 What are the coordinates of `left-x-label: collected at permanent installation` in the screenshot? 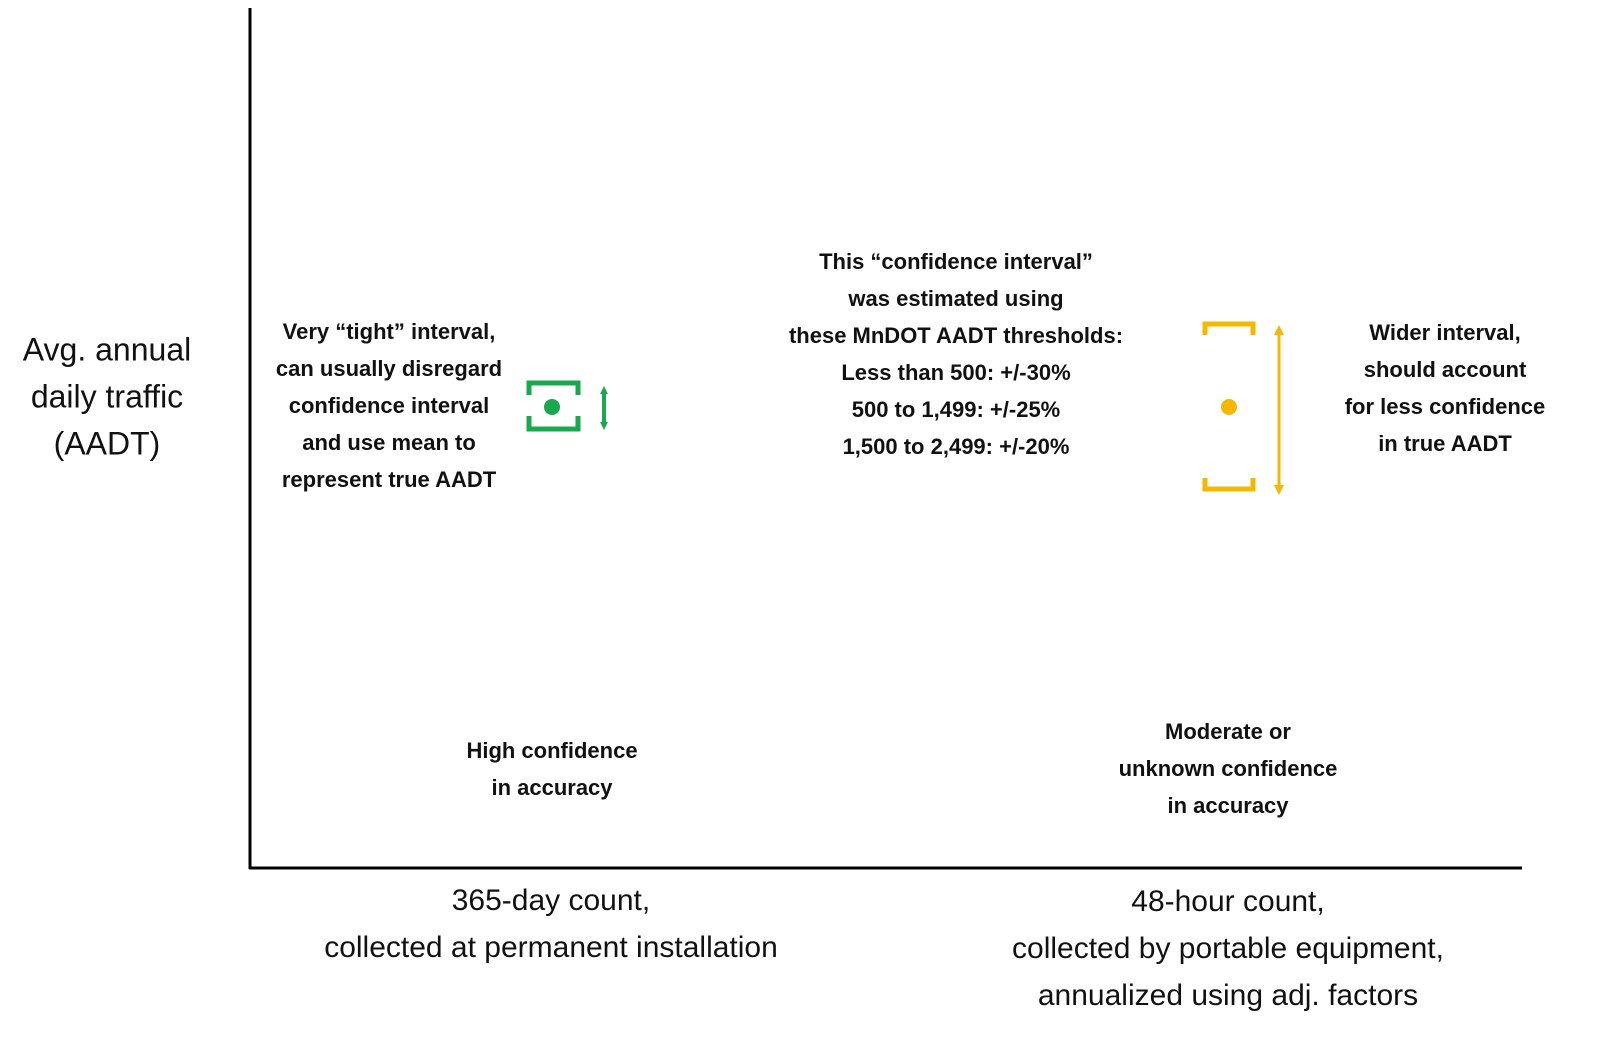 It's located at (551, 947).